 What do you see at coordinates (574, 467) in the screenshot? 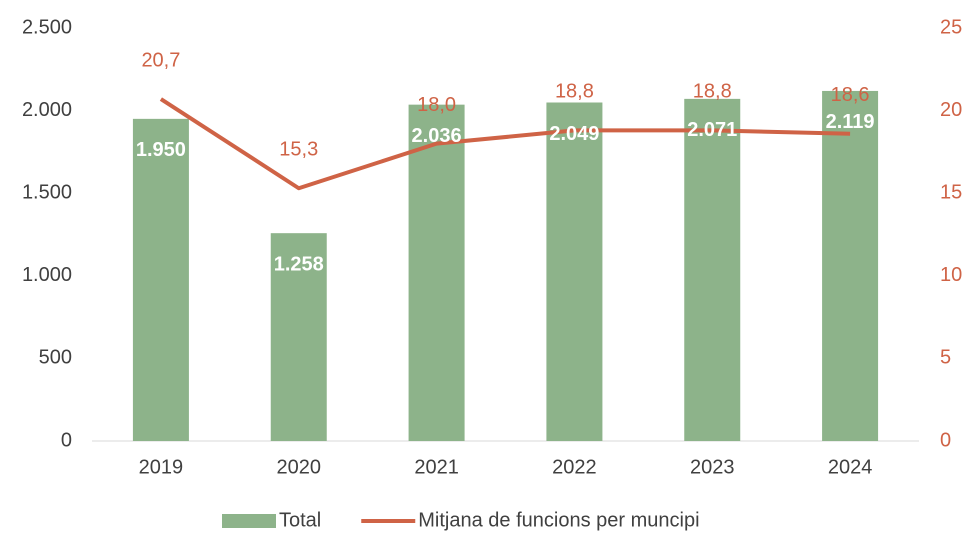
I see `x-tick-label: 2022` at bounding box center [574, 467].